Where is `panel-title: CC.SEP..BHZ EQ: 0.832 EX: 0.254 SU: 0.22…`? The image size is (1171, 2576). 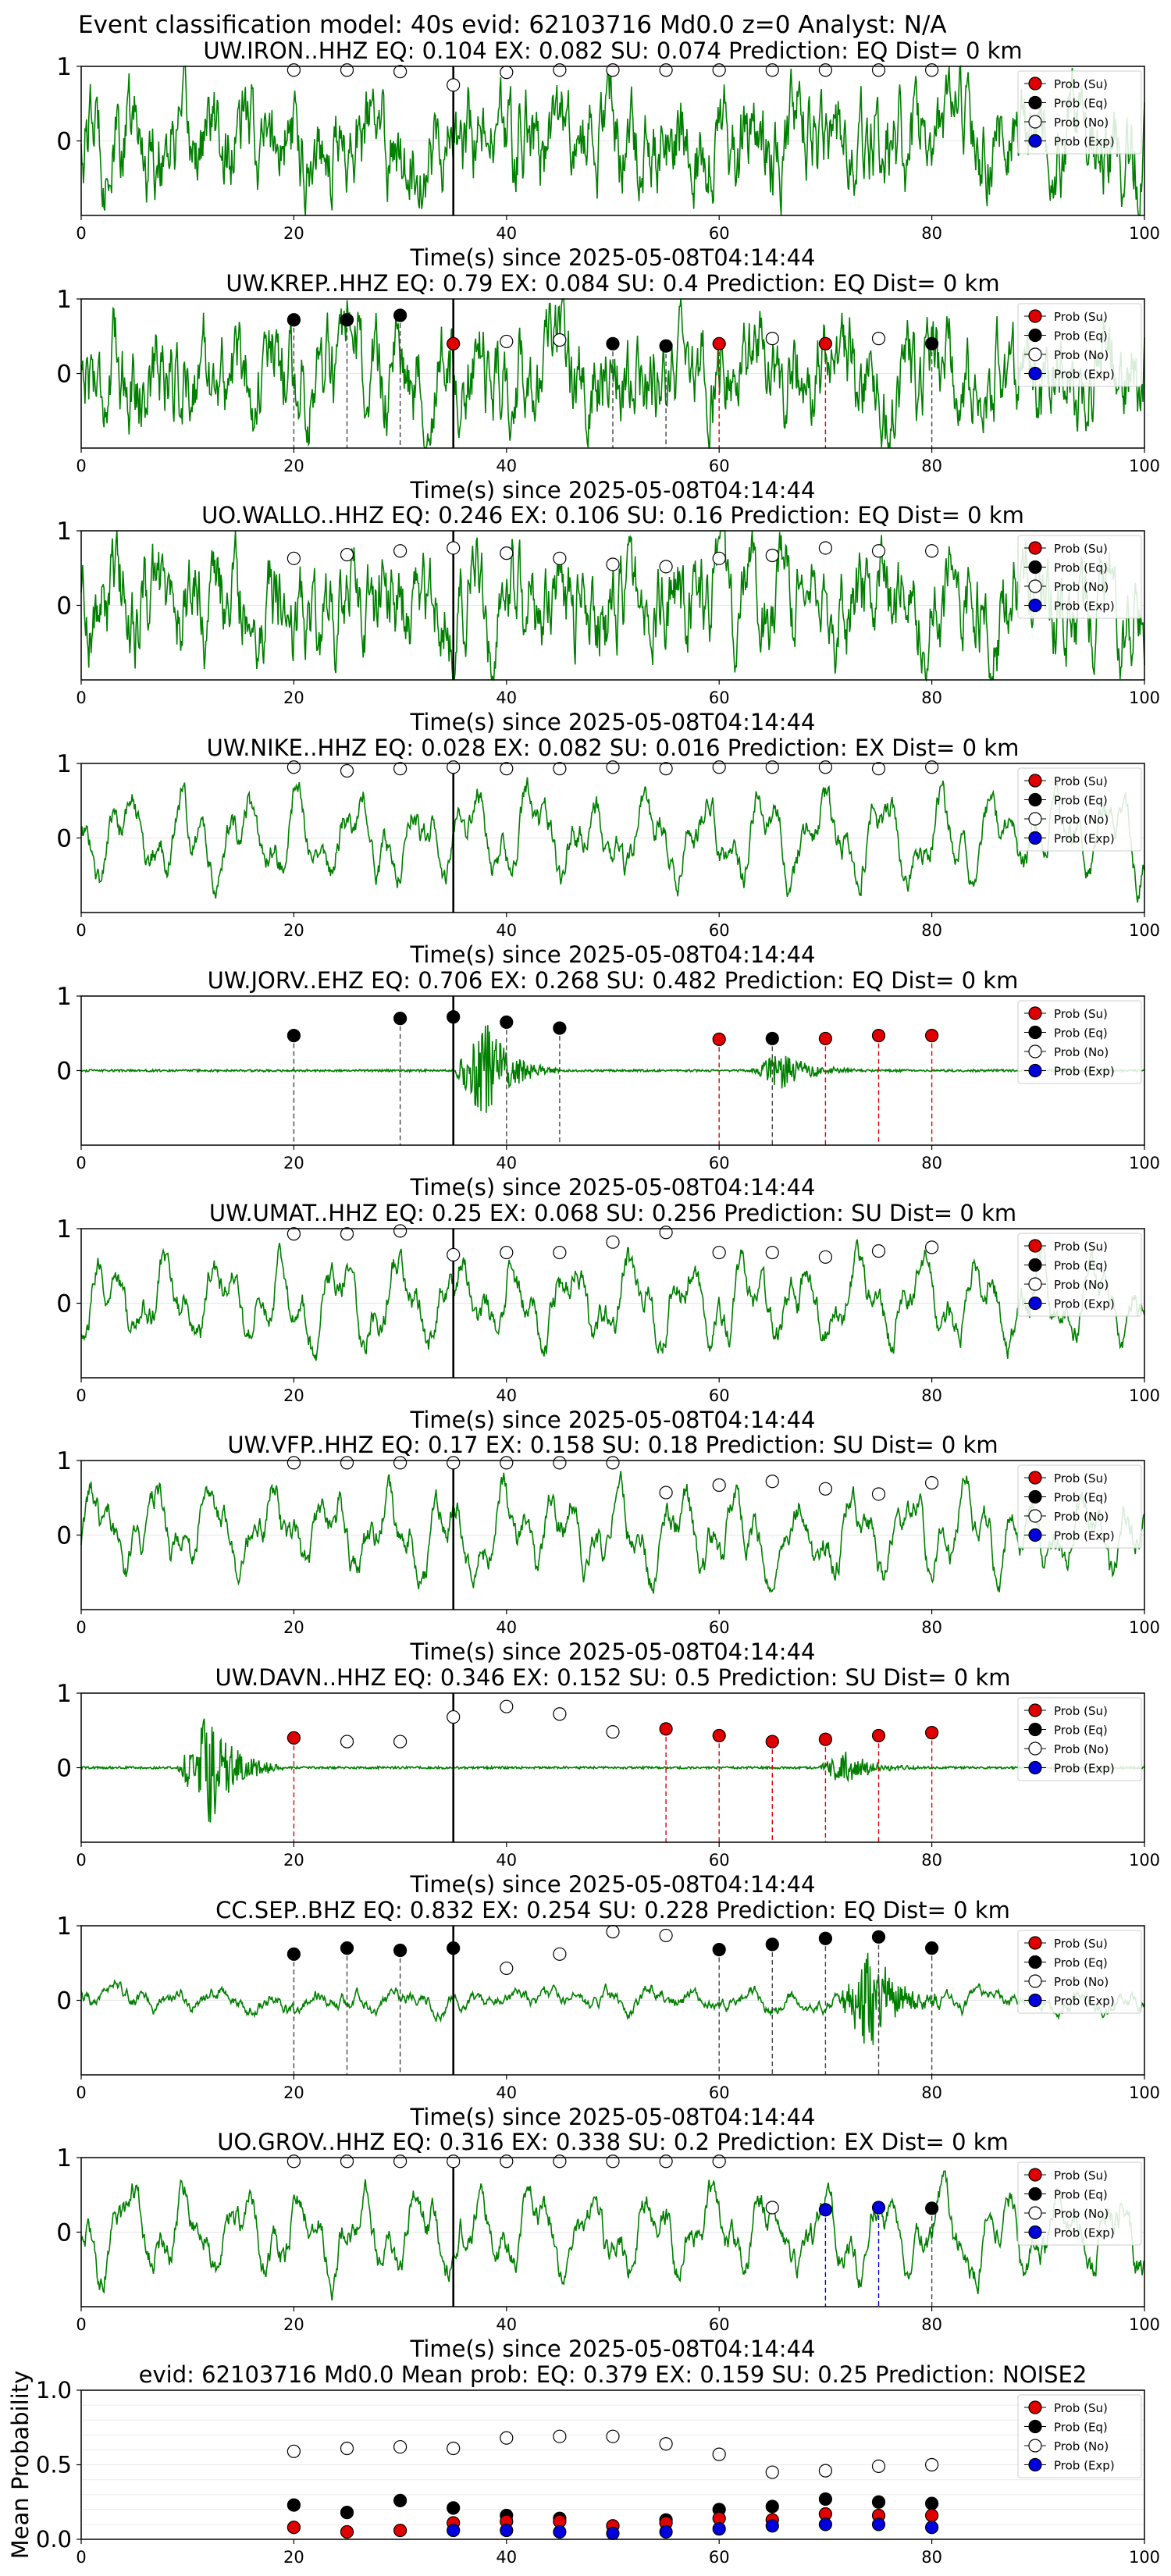
panel-title: CC.SEP..BHZ EQ: 0.832 EX: 0.254 SU: 0.22… is located at coordinates (612, 1910).